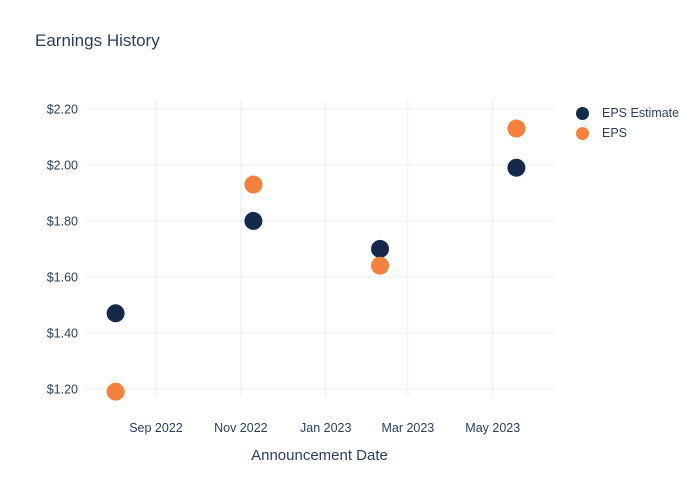 This screenshot has width=700, height=500. I want to click on x-tick-label: Nov 2022, so click(241, 428).